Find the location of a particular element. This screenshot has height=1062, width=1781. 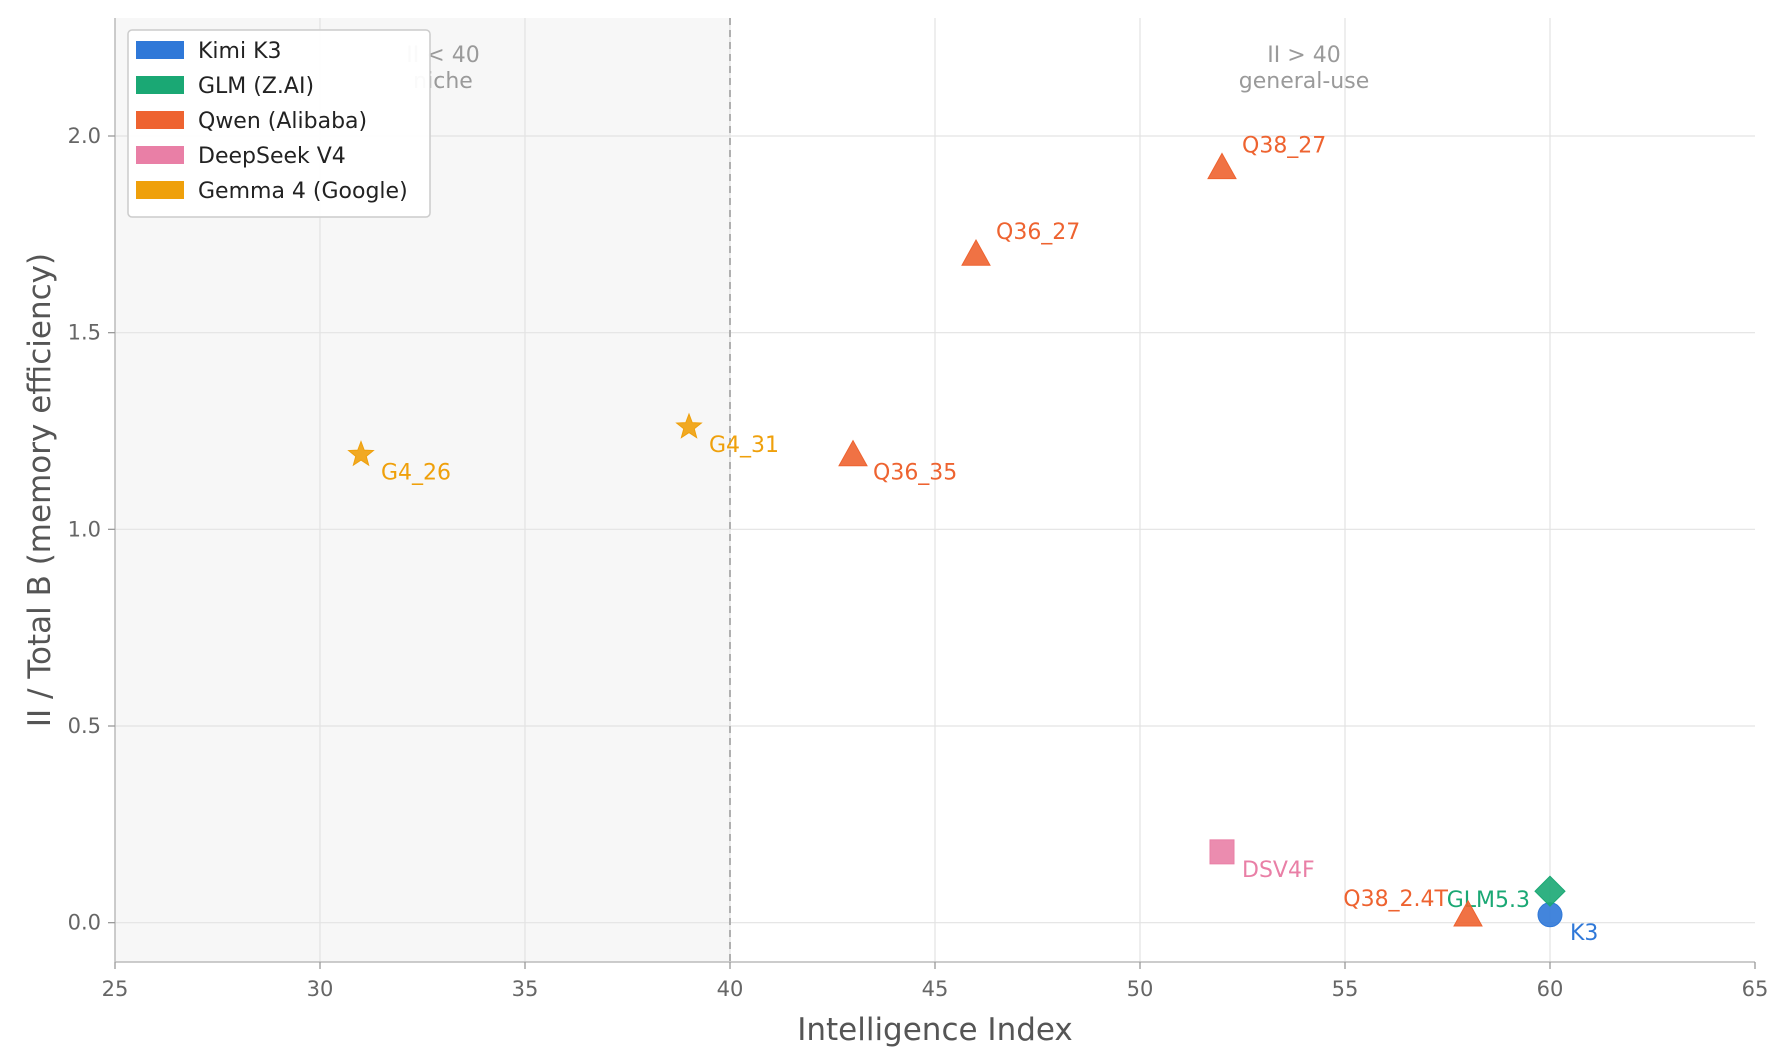

x-tick-label: 40 is located at coordinates (730, 989).